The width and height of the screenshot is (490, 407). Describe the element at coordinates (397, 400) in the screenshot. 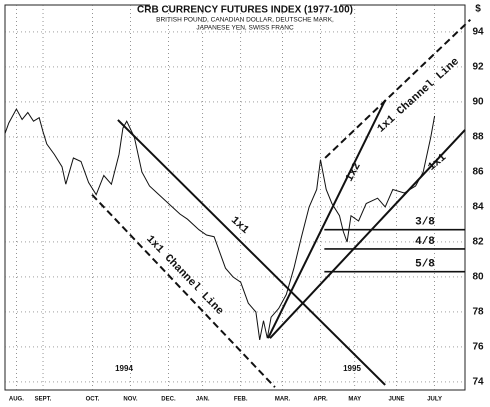

I see `x-tick-label: JUNE` at that location.